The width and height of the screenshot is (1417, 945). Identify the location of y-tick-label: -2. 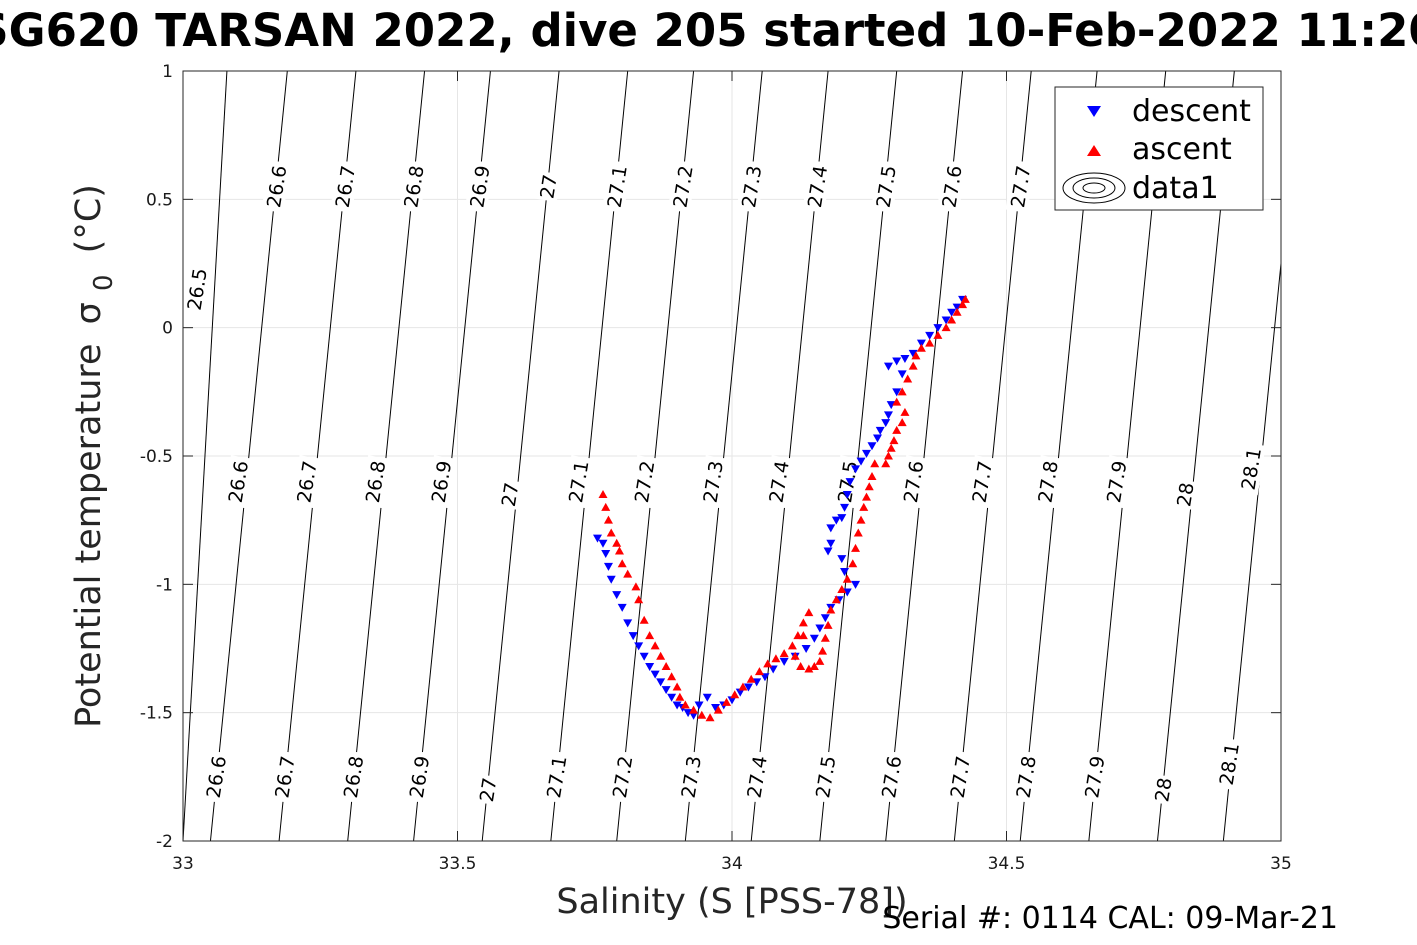
(164, 842).